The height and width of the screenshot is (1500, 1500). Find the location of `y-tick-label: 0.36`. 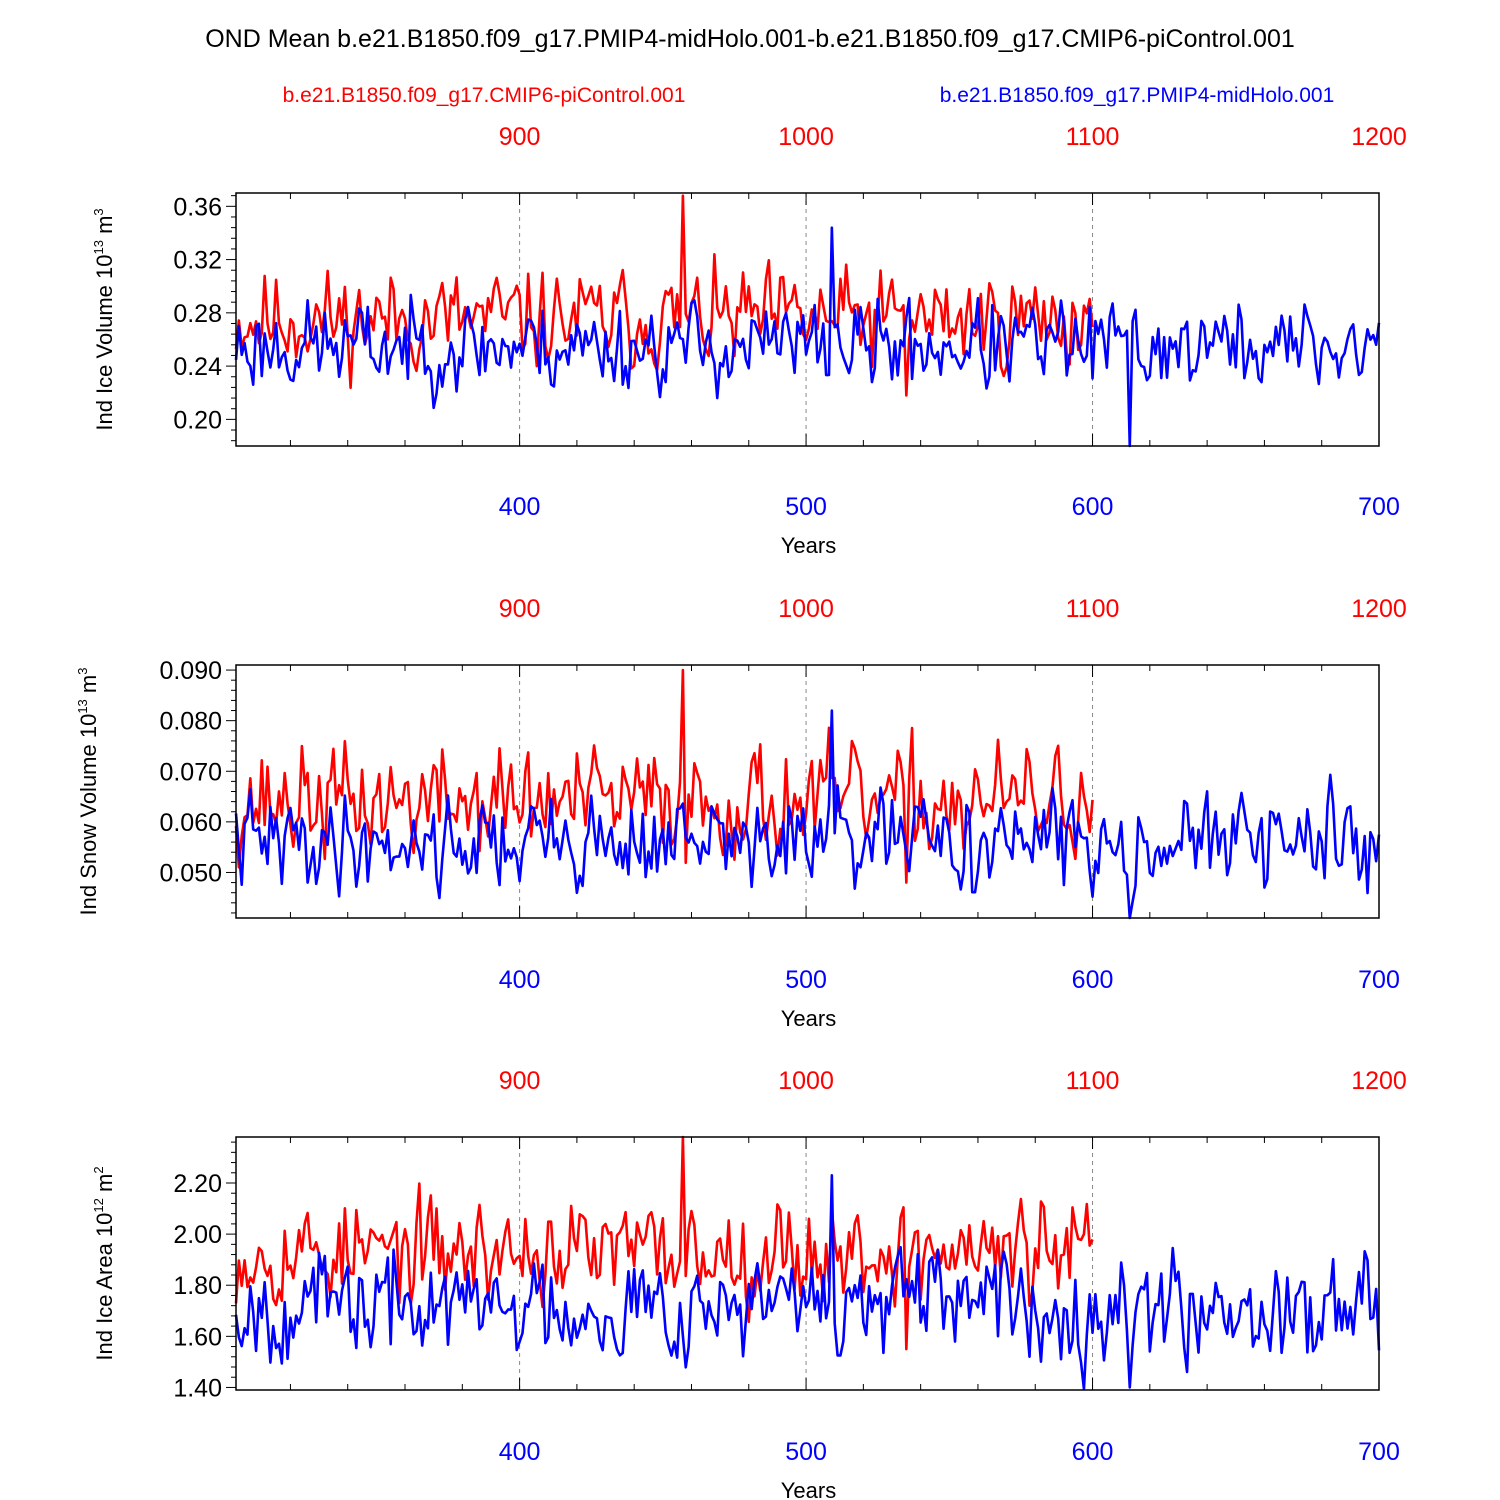

y-tick-label: 0.36 is located at coordinates (197, 207).